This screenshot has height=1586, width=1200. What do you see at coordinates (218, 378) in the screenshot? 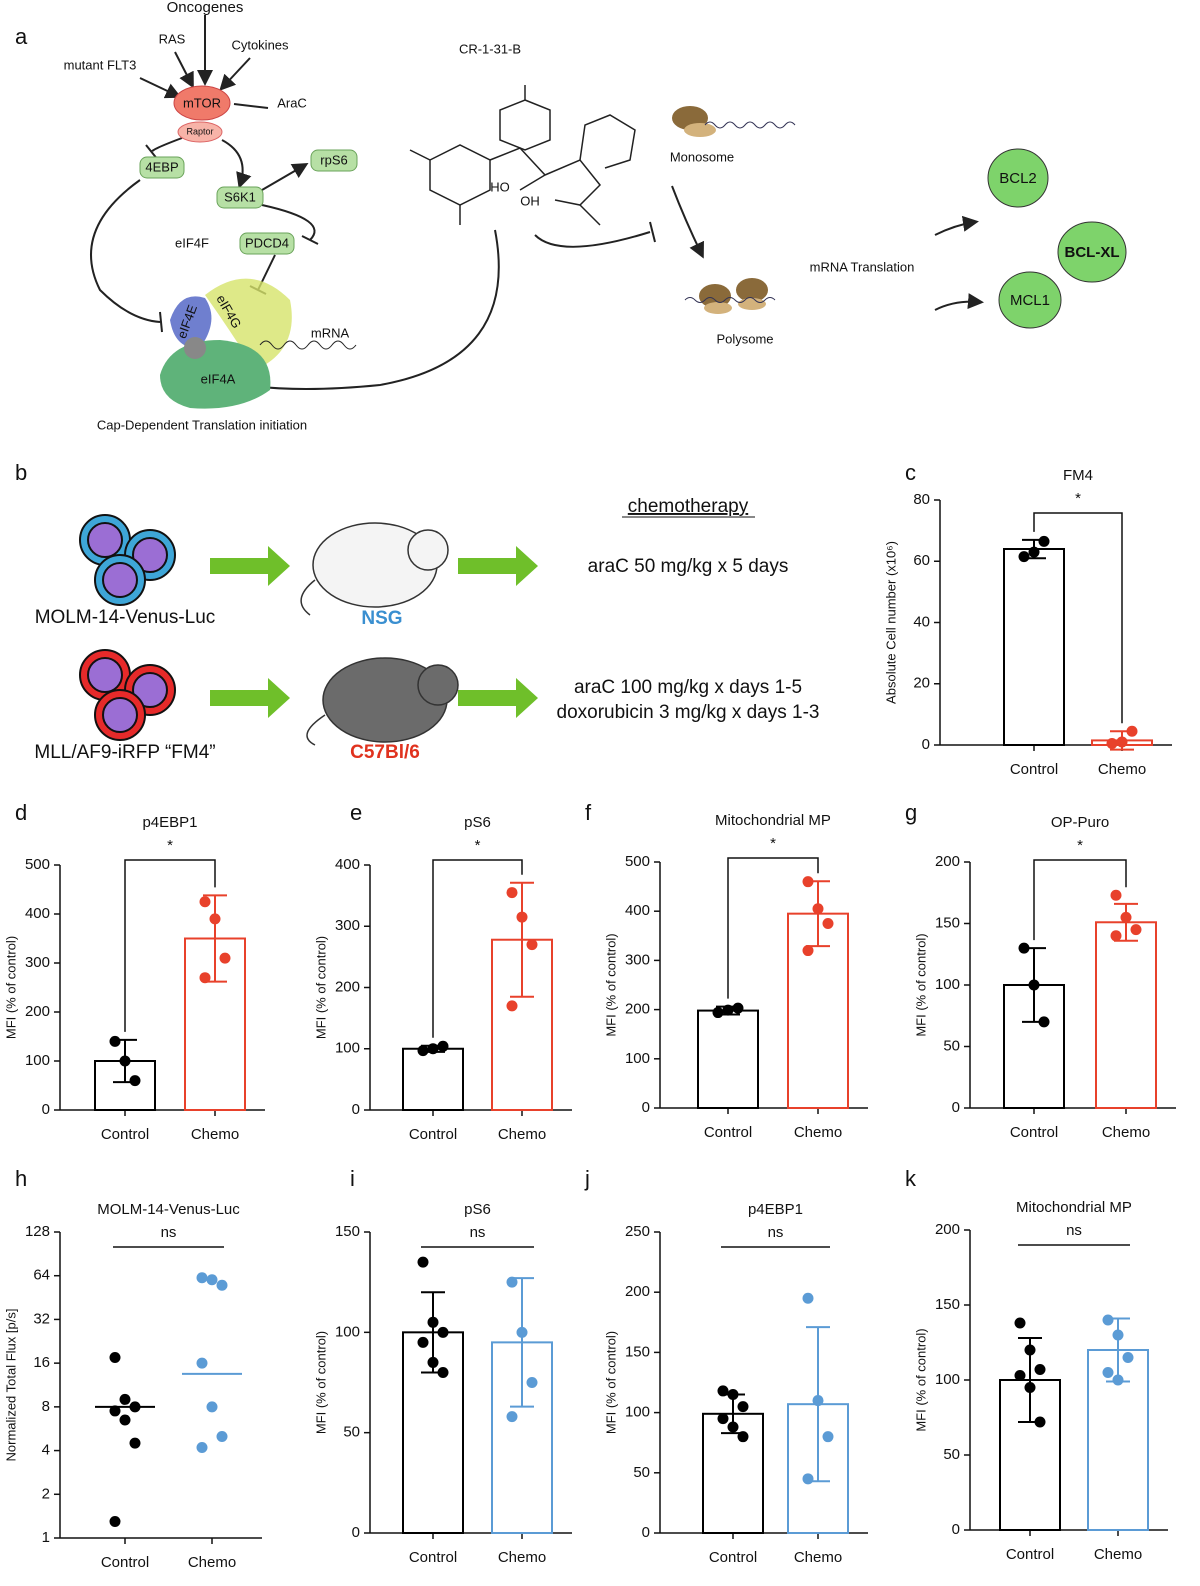
I see `label: eIF4A` at bounding box center [218, 378].